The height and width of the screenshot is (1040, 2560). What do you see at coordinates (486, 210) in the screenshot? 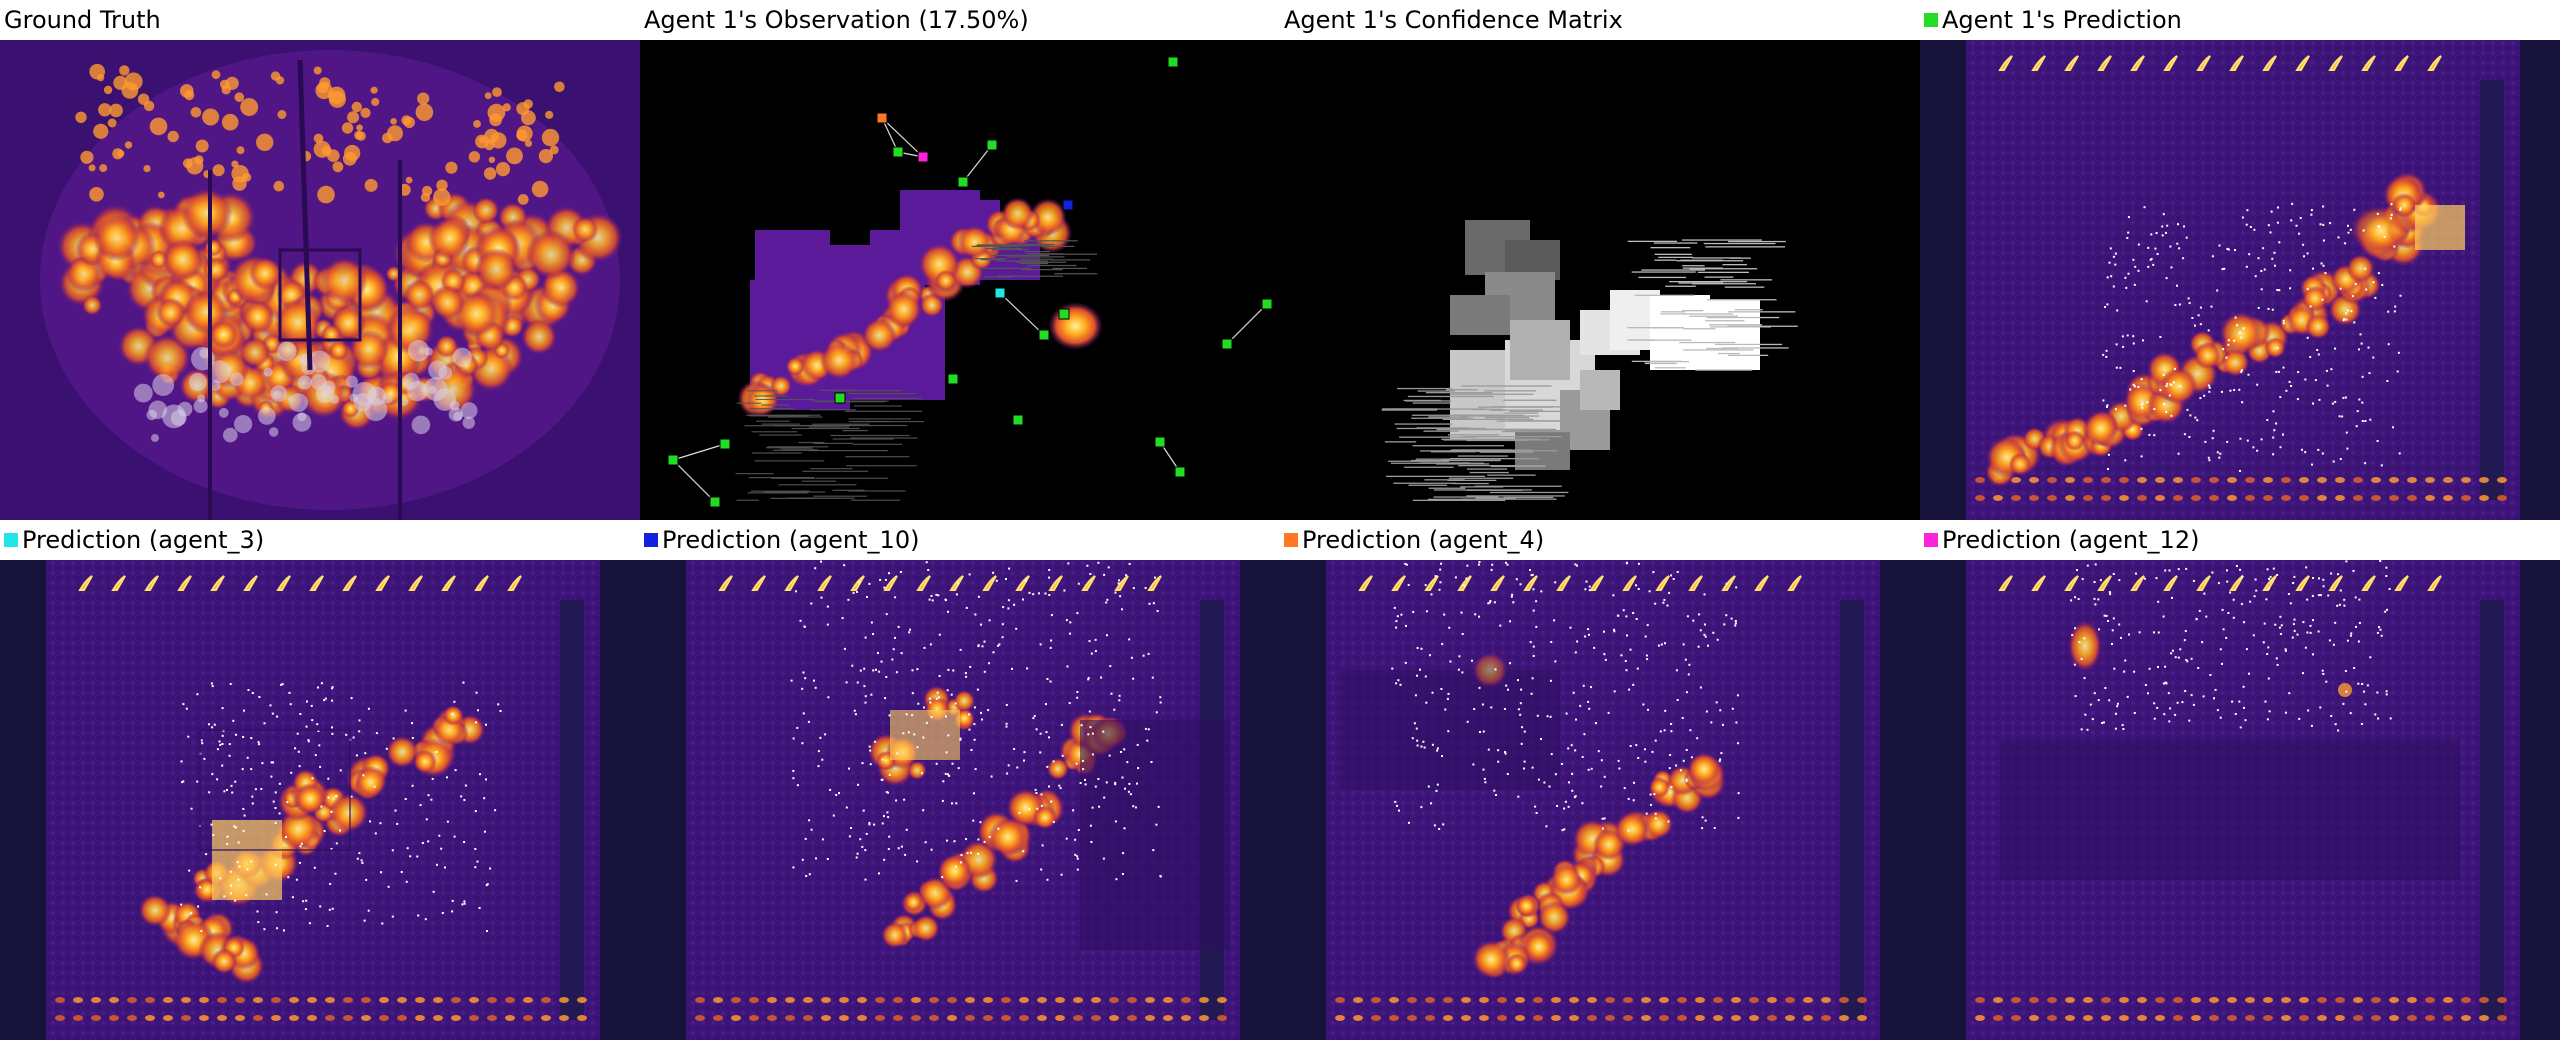
I see `fire-cell` at bounding box center [486, 210].